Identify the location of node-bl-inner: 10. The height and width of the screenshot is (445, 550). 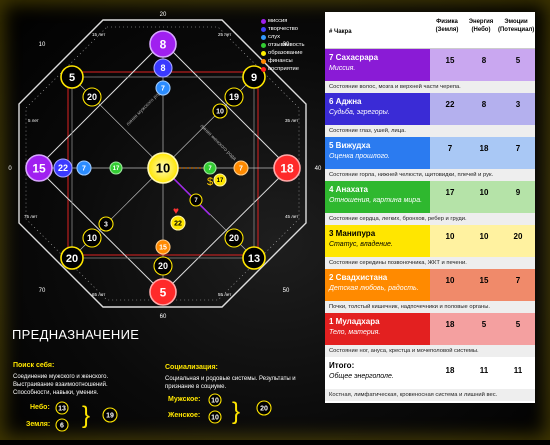
(92, 238).